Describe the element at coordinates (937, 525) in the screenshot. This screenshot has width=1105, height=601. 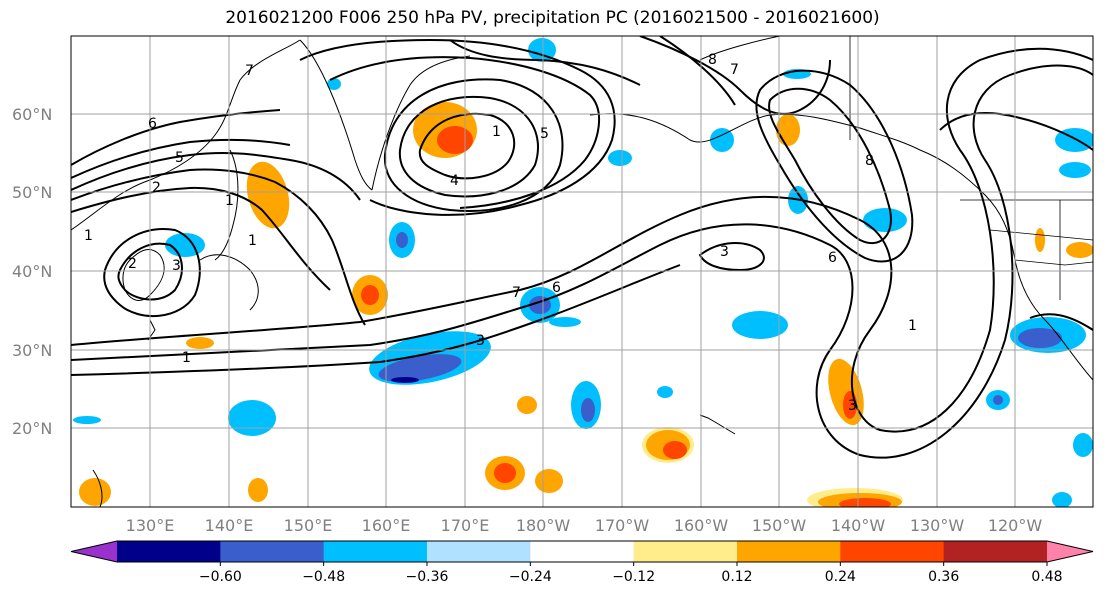
I see `lon-label: 130°W` at that location.